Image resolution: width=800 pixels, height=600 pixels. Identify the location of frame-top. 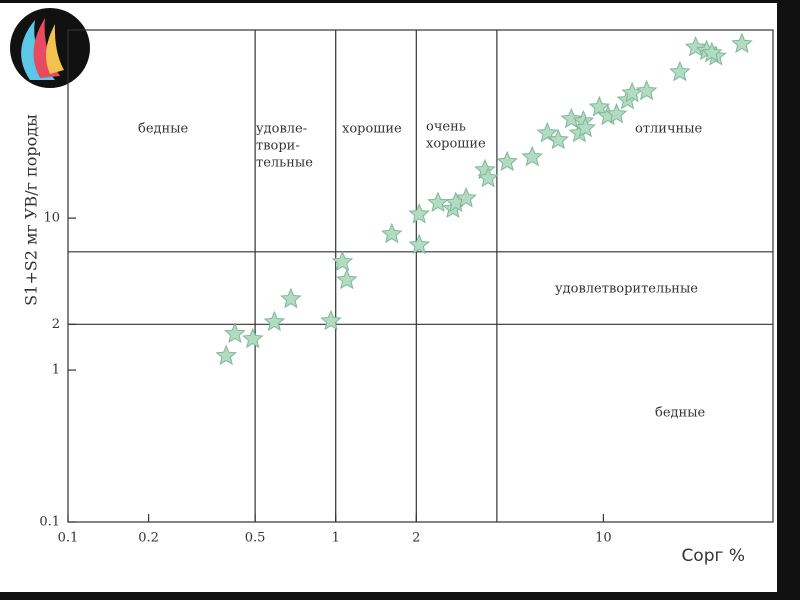
(400, 1).